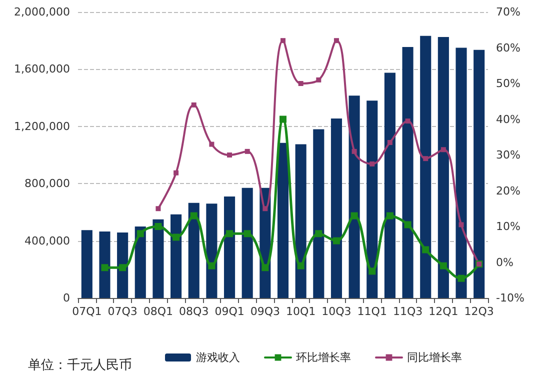 The height and width of the screenshot is (376, 550). What do you see at coordinates (80, 365) in the screenshot?
I see `text: 单位：千元人民币` at bounding box center [80, 365].